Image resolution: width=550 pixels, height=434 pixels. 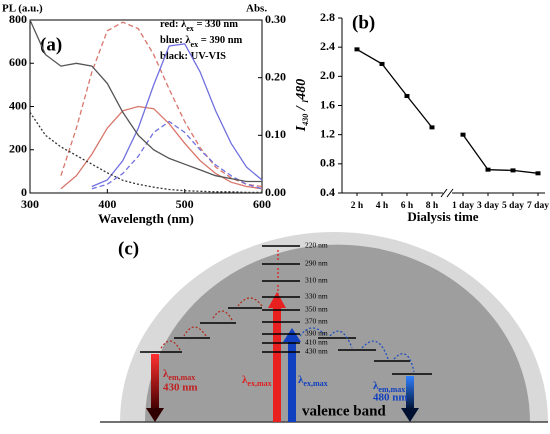 What do you see at coordinates (442, 216) in the screenshot?
I see `x-axis-label: Dialysis time` at bounding box center [442, 216].